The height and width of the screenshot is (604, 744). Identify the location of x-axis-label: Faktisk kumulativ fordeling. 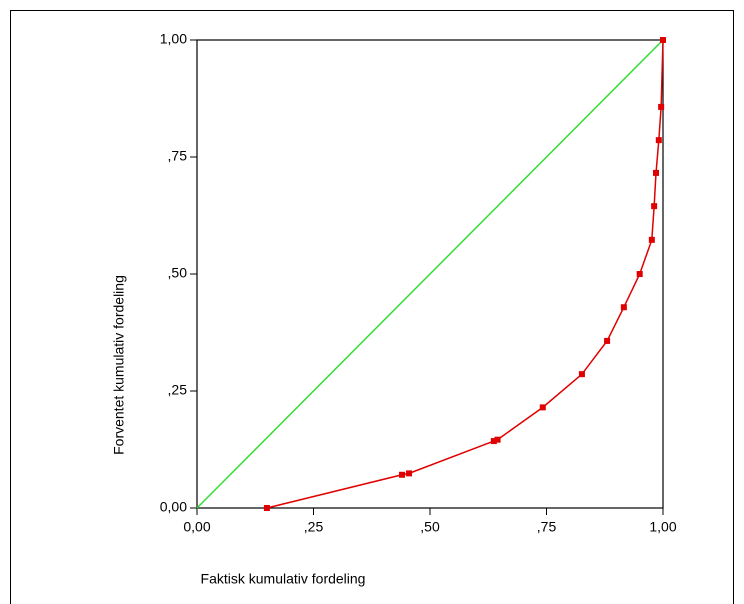
(283, 579).